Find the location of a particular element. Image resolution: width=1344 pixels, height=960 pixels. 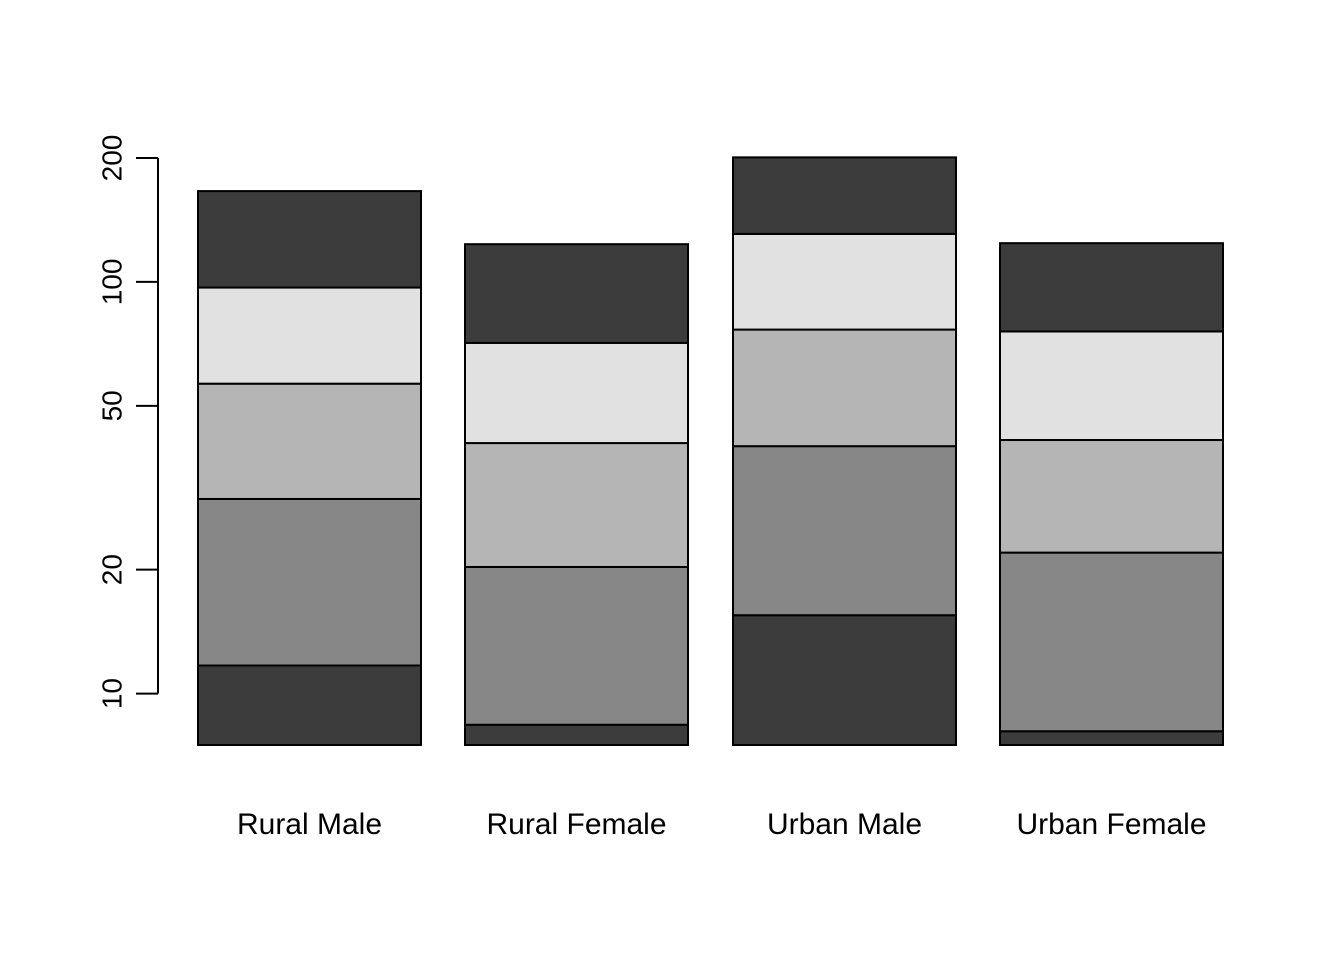

y-tick-label: 10 is located at coordinates (112, 693).